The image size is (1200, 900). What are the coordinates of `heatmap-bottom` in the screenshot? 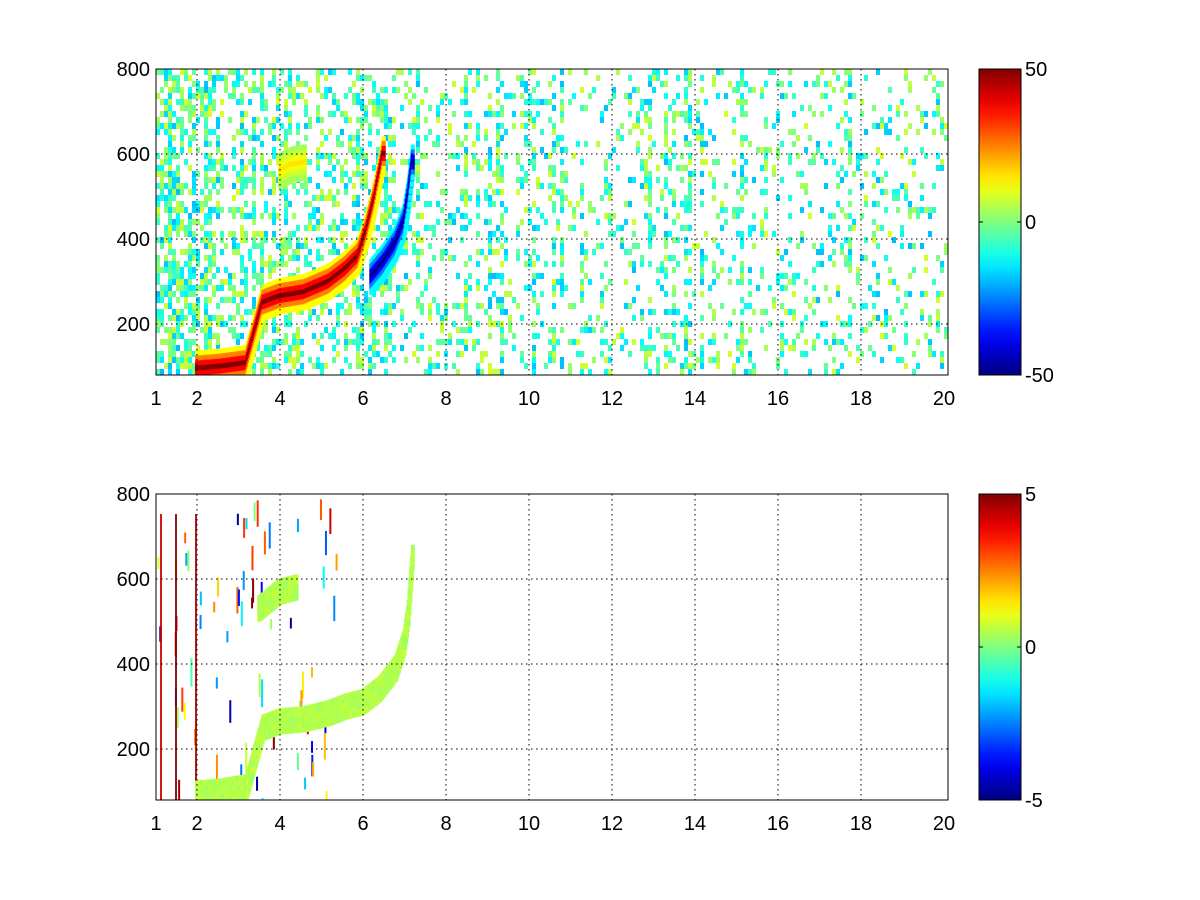 It's located at (286, 649).